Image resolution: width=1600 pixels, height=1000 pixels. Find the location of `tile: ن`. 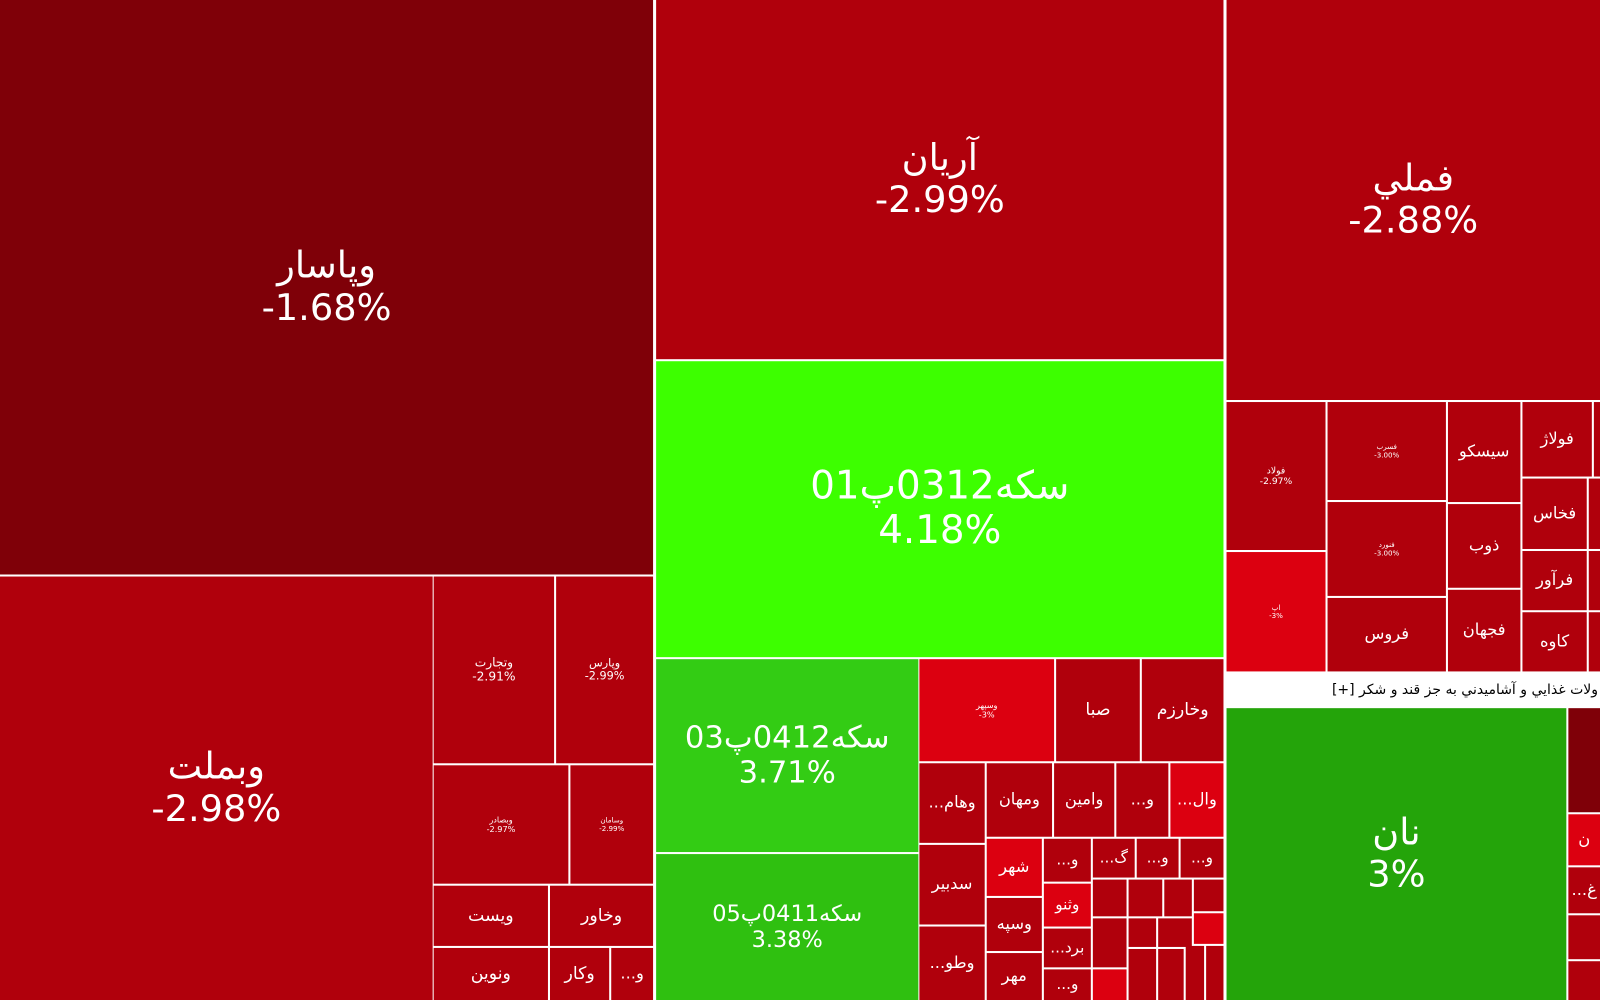

tile: ن is located at coordinates (1584, 840).